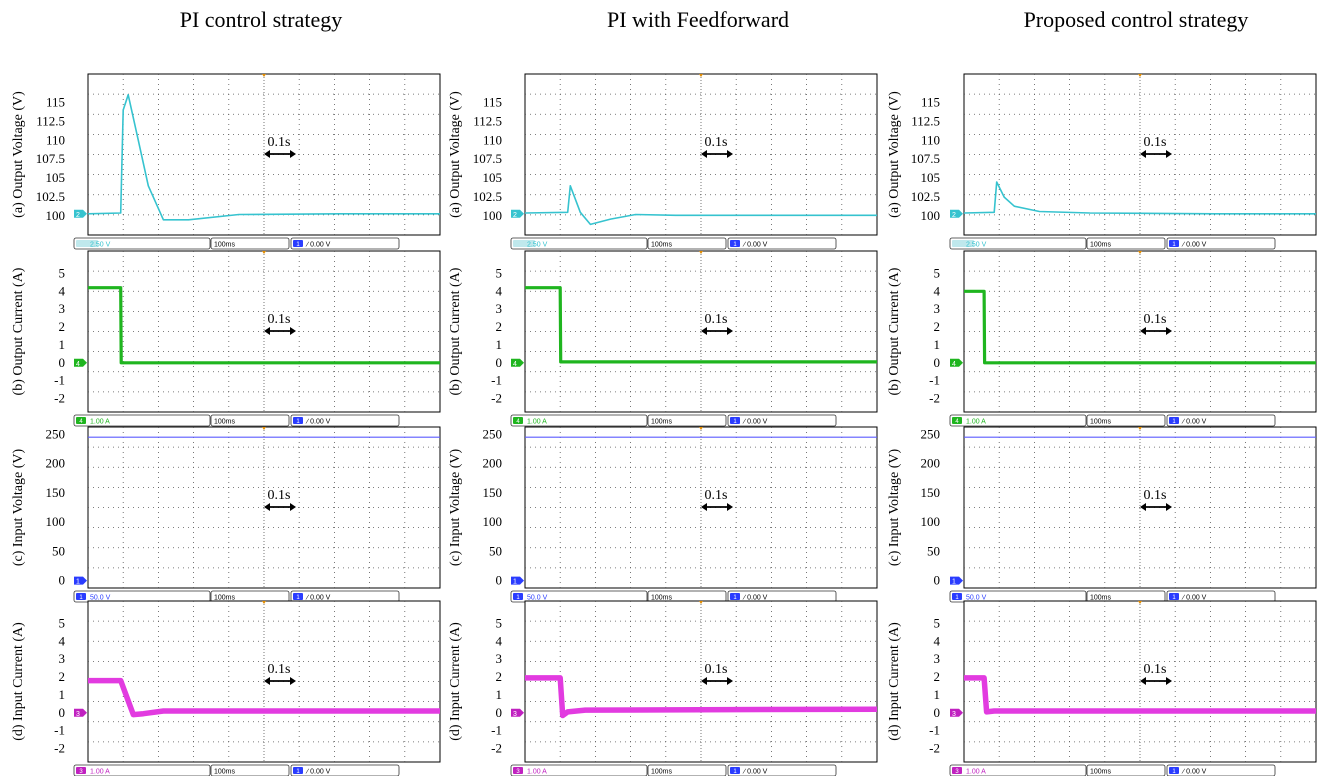  I want to click on svg-text: 2, so click(78, 215).